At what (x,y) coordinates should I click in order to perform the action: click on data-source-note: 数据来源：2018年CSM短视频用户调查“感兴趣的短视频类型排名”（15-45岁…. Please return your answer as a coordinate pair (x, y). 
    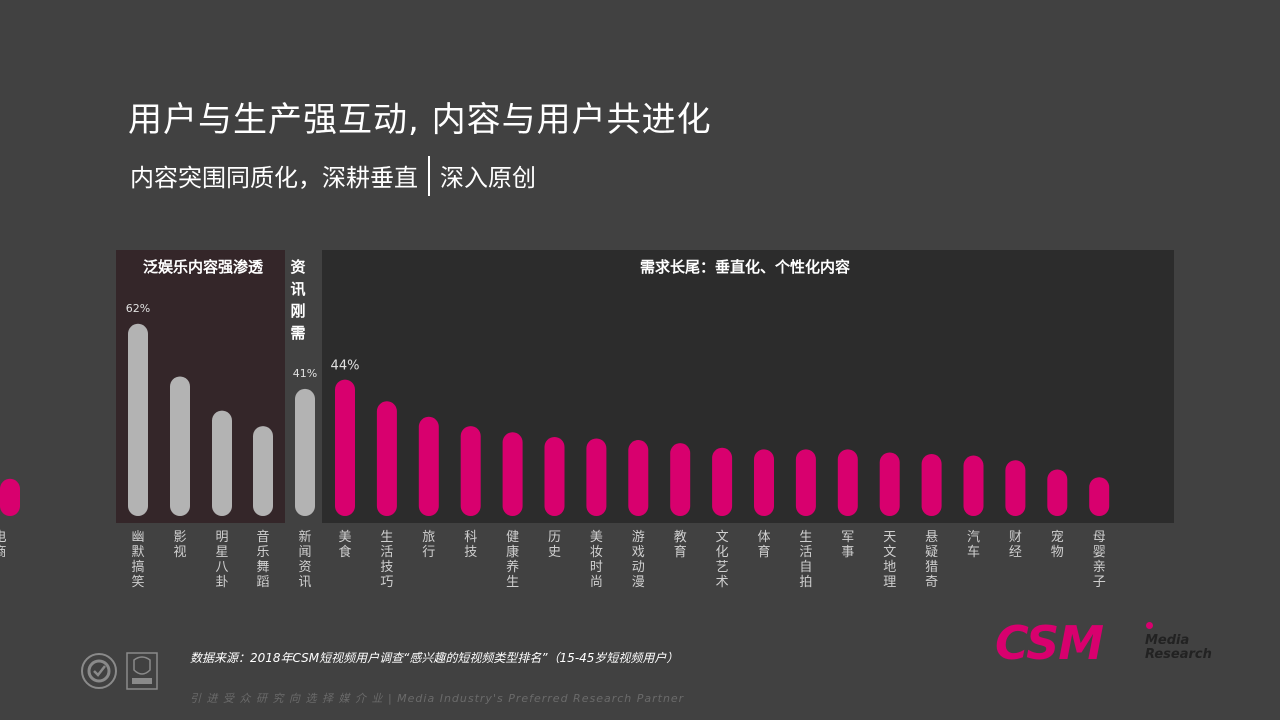
    Looking at the image, I should click on (434, 658).